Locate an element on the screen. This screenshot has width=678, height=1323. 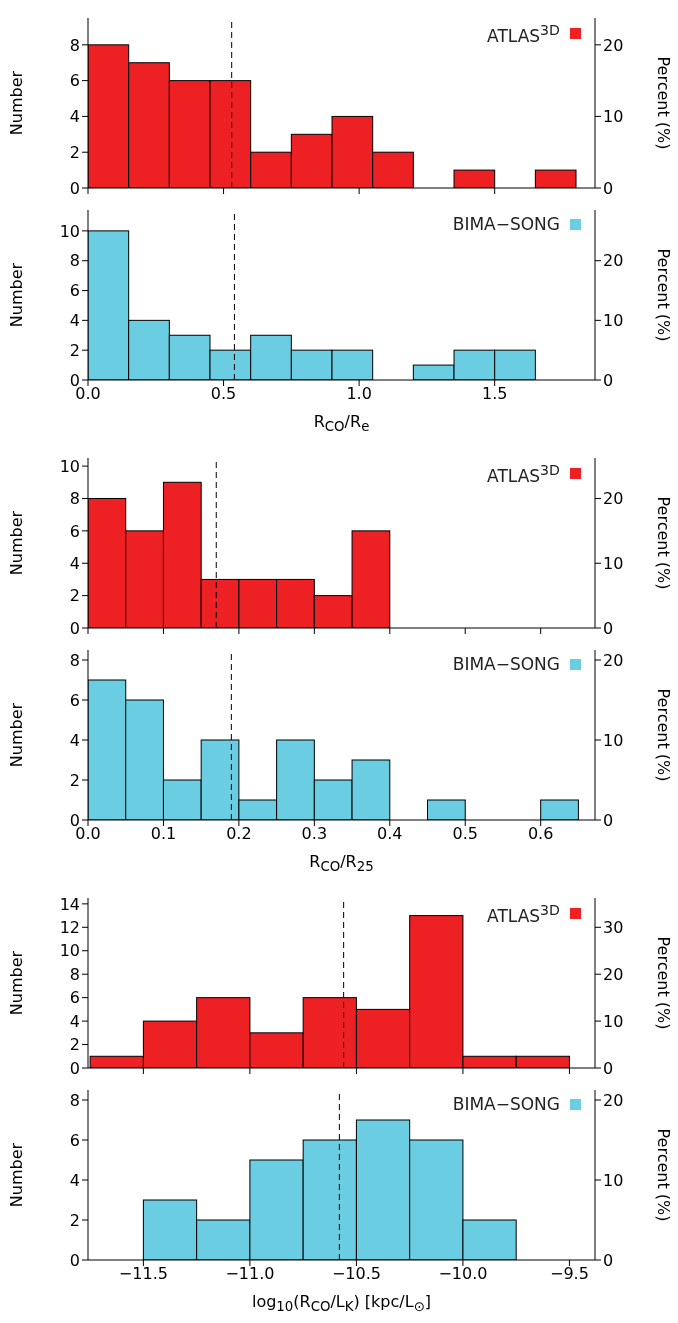
x-tick-label: −11.5 is located at coordinates (143, 1274).